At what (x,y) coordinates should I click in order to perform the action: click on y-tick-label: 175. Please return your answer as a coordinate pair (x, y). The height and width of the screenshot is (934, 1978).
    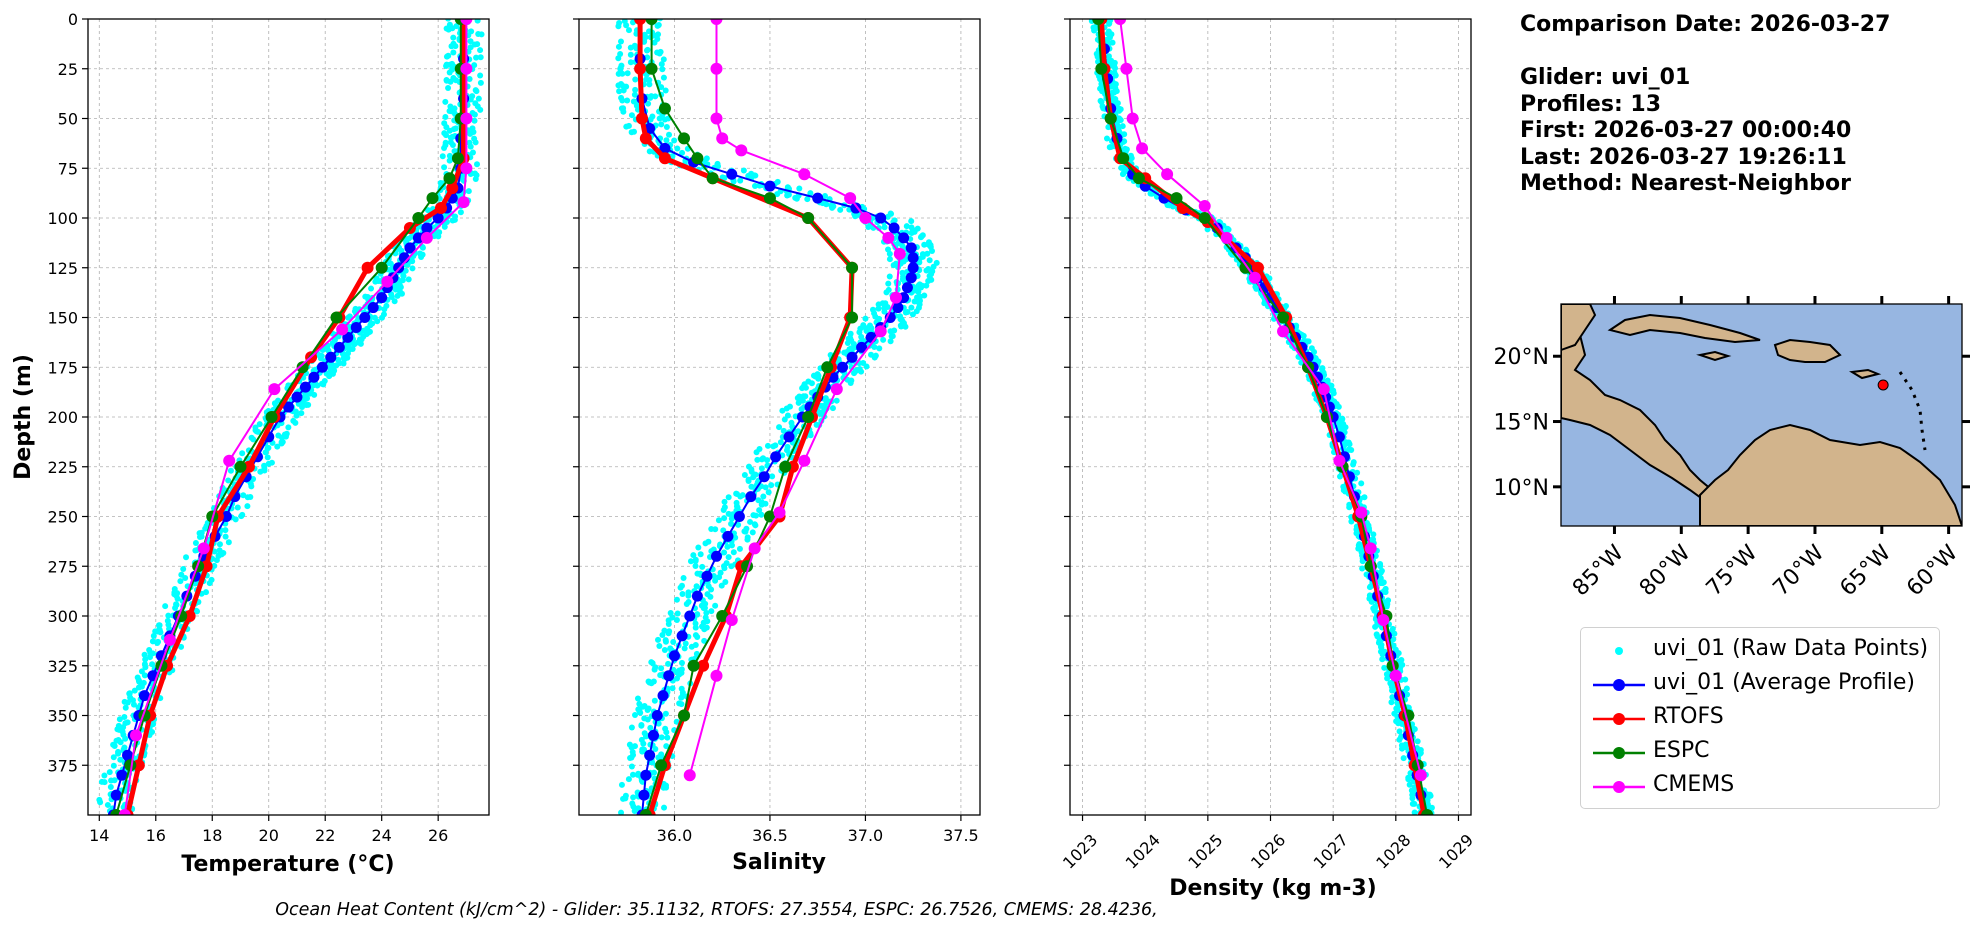
    Looking at the image, I should click on (62, 367).